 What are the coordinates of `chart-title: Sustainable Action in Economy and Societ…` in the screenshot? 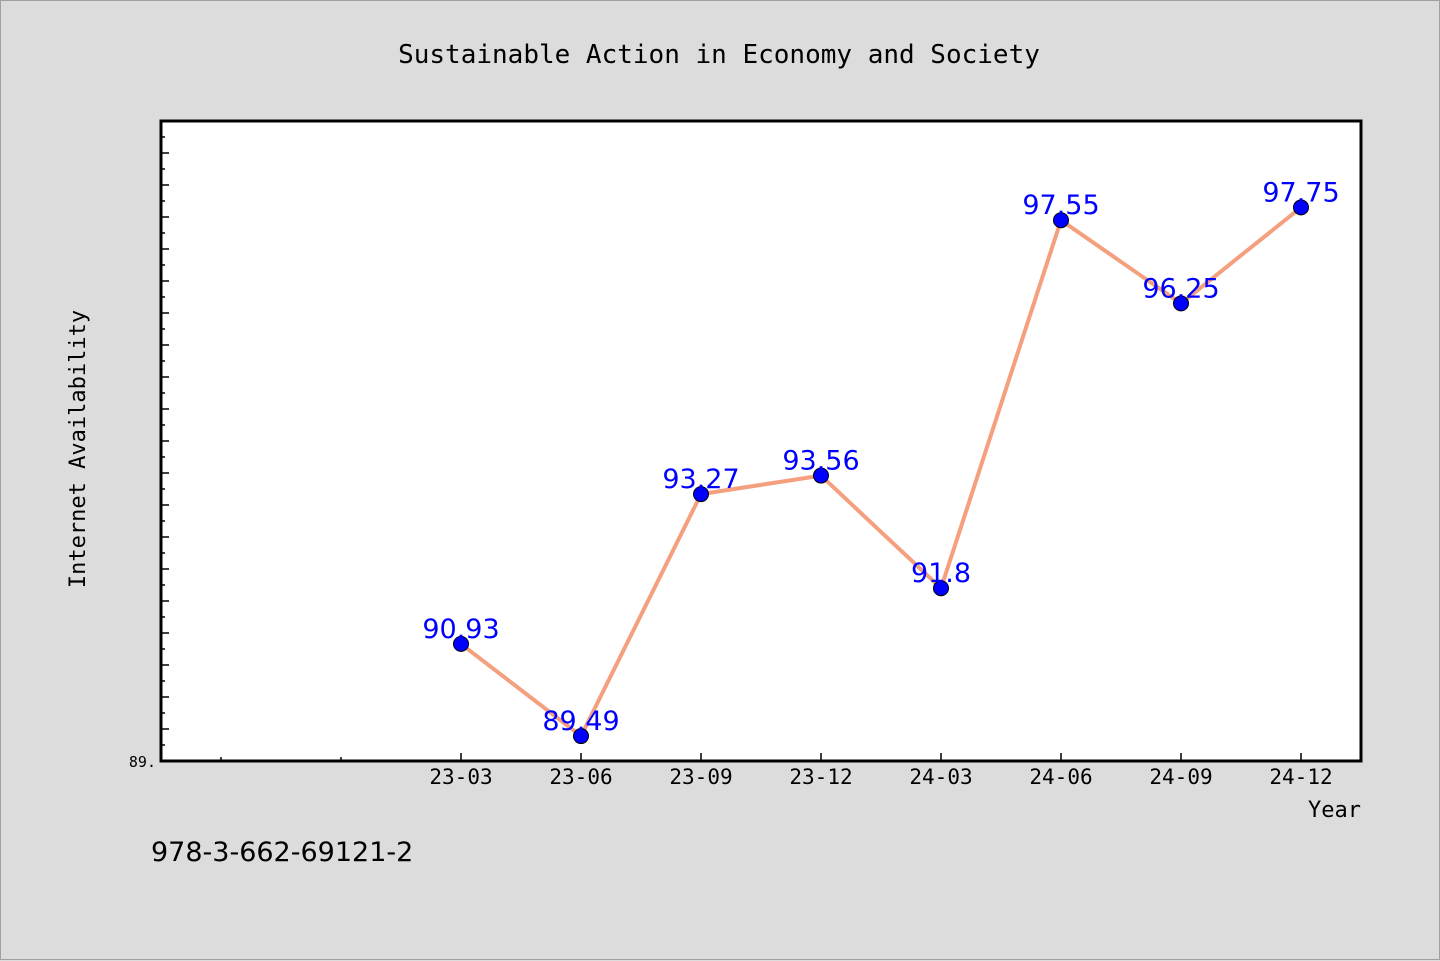 It's located at (719, 55).